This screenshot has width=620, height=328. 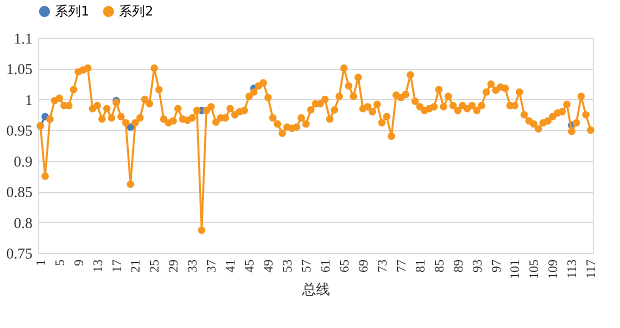 What do you see at coordinates (287, 266) in the screenshot?
I see `x-tick-label: 53` at bounding box center [287, 266].